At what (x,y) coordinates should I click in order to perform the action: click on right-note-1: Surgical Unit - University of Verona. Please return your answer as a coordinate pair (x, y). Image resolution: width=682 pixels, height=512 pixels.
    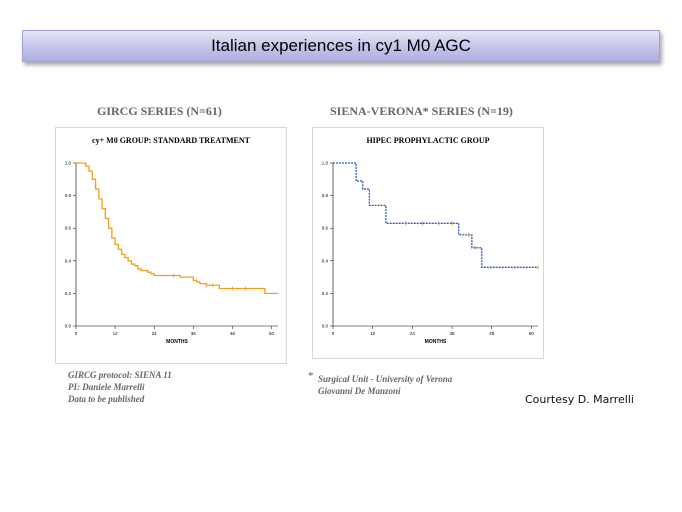
    Looking at the image, I should click on (385, 379).